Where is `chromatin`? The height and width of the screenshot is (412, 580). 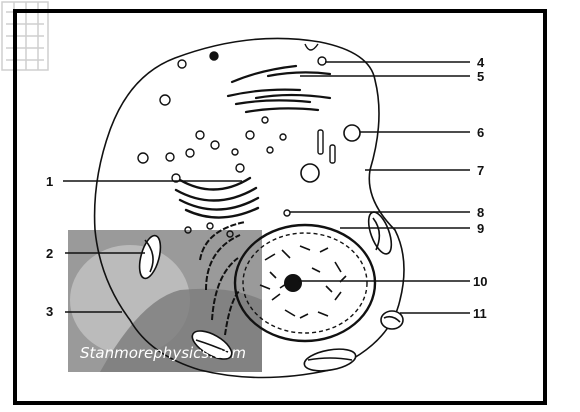 chromatin is located at coordinates (303, 282).